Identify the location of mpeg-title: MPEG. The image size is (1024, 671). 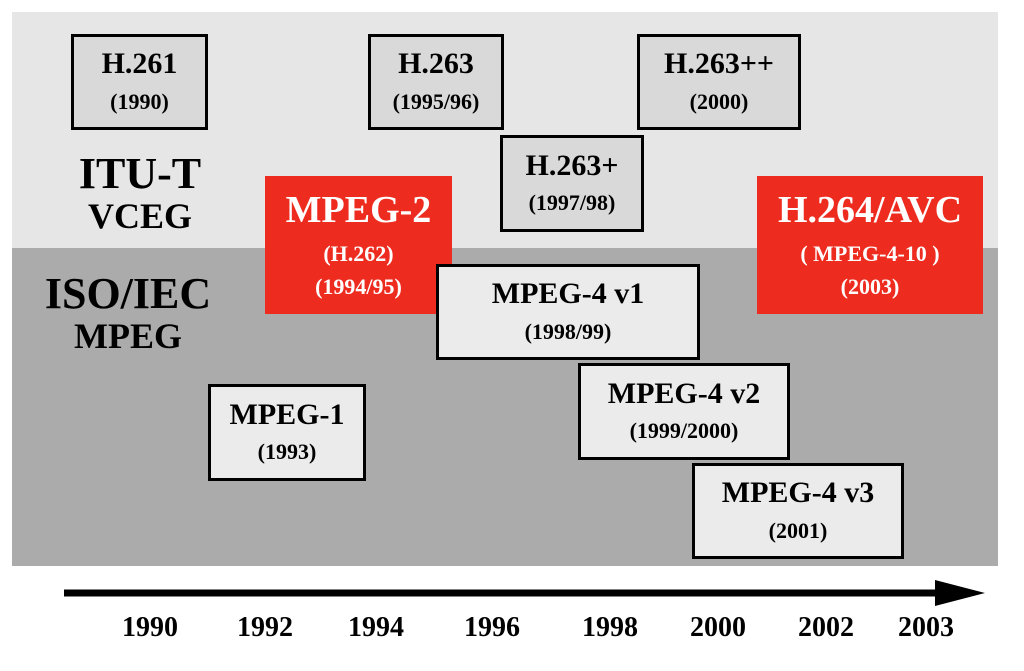
(128, 336).